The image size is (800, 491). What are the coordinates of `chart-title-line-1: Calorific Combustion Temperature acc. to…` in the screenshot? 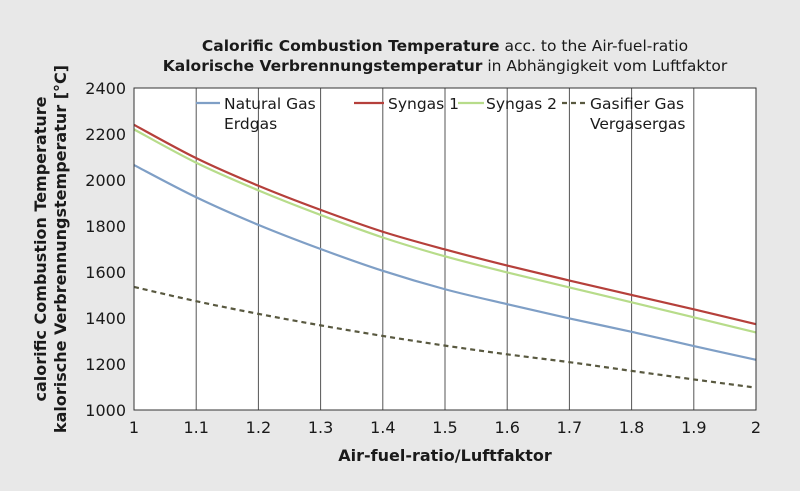 It's located at (445, 46).